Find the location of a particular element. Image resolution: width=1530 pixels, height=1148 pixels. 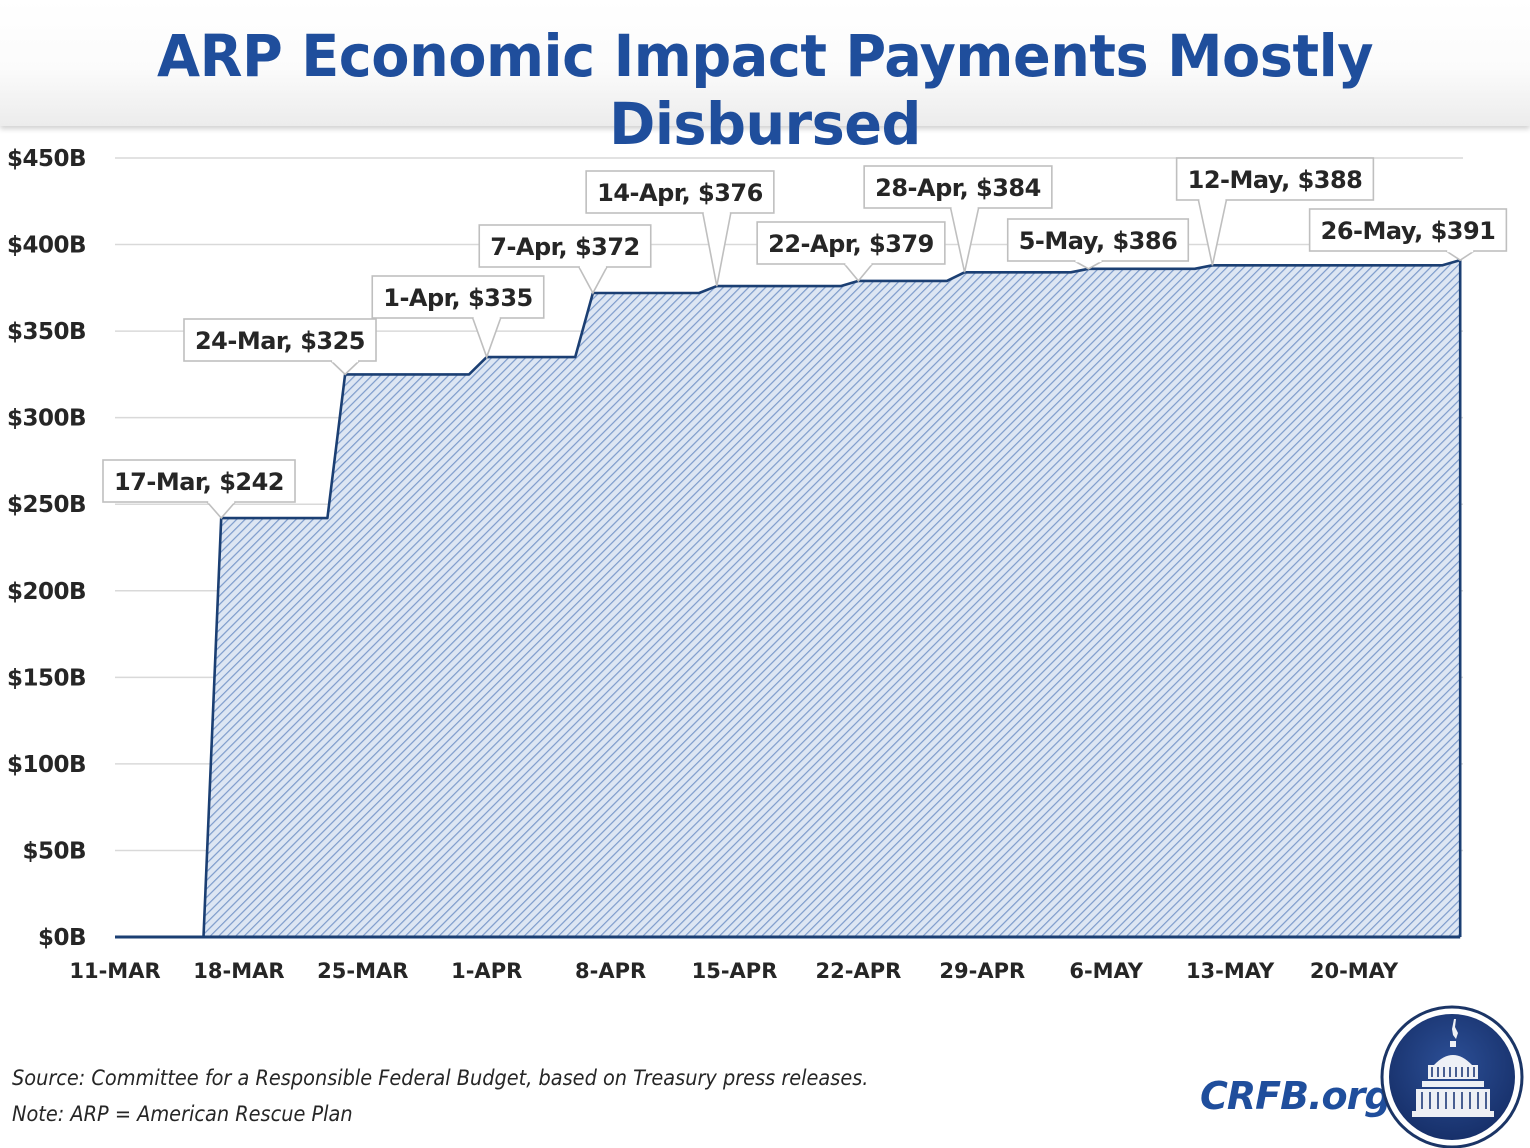

data-label-callout: 24-Mar, $325 is located at coordinates (280, 347).